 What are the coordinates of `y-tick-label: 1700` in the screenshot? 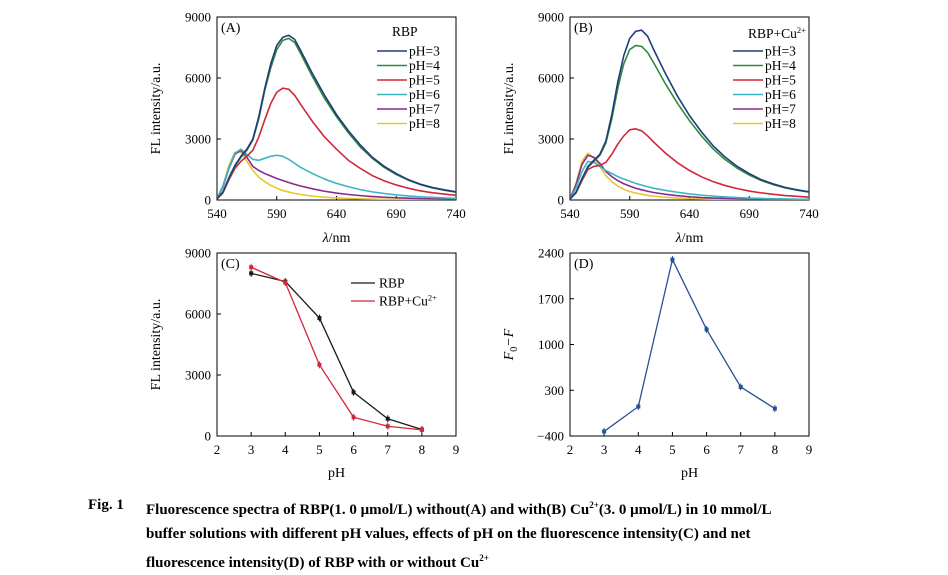 It's located at (551, 298).